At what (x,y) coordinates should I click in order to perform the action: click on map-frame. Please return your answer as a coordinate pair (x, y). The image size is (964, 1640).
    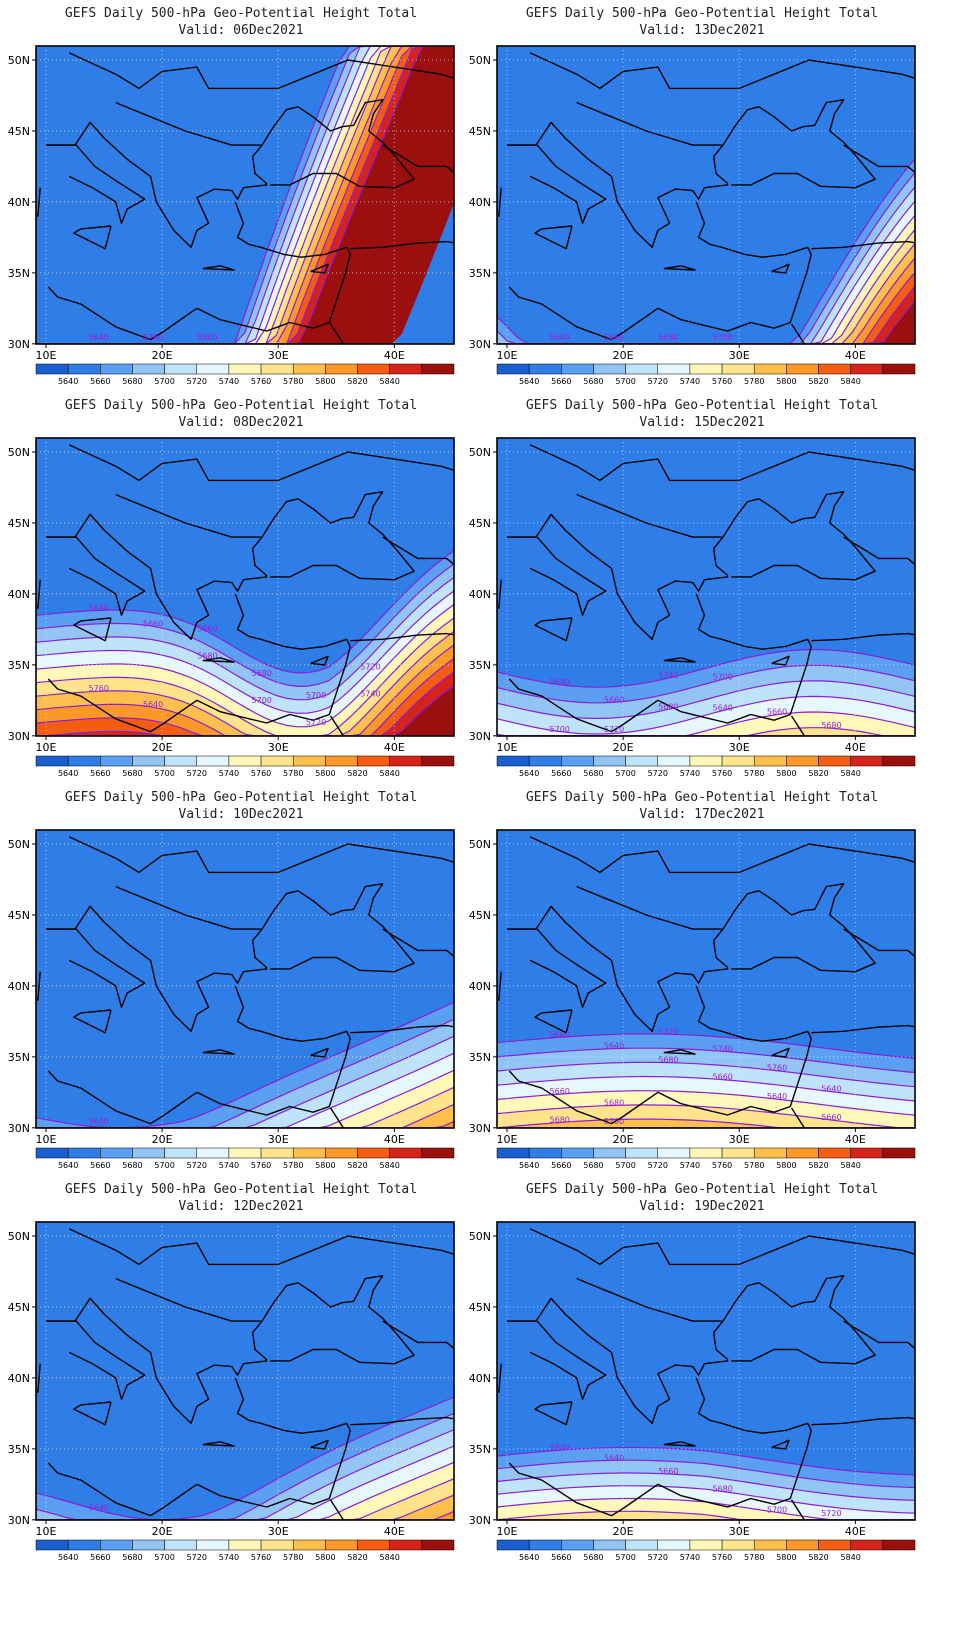
    Looking at the image, I should click on (245, 195).